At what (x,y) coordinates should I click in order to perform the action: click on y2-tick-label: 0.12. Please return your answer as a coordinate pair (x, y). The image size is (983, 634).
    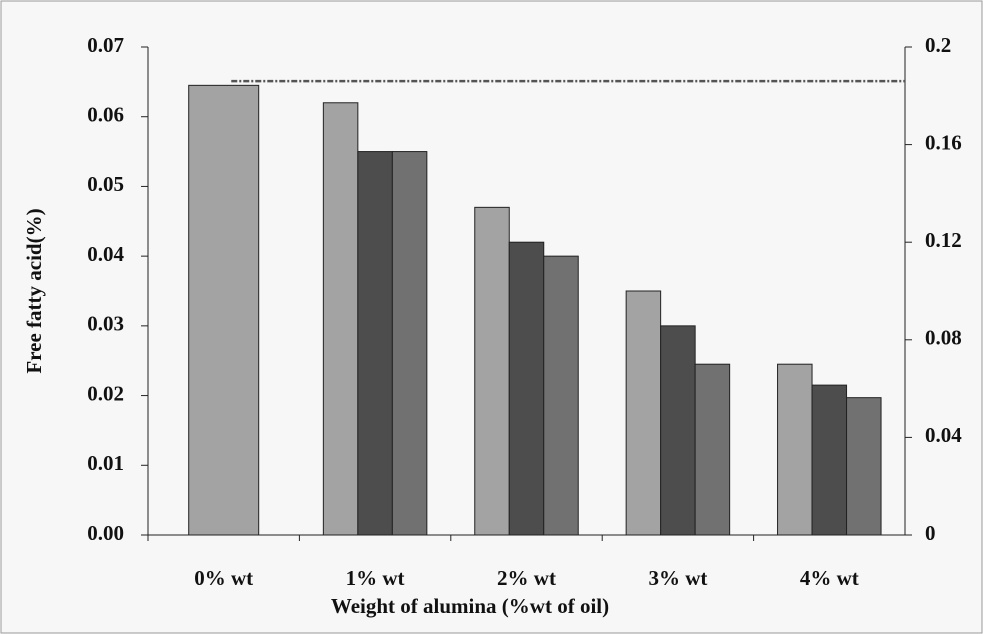
    Looking at the image, I should click on (943, 240).